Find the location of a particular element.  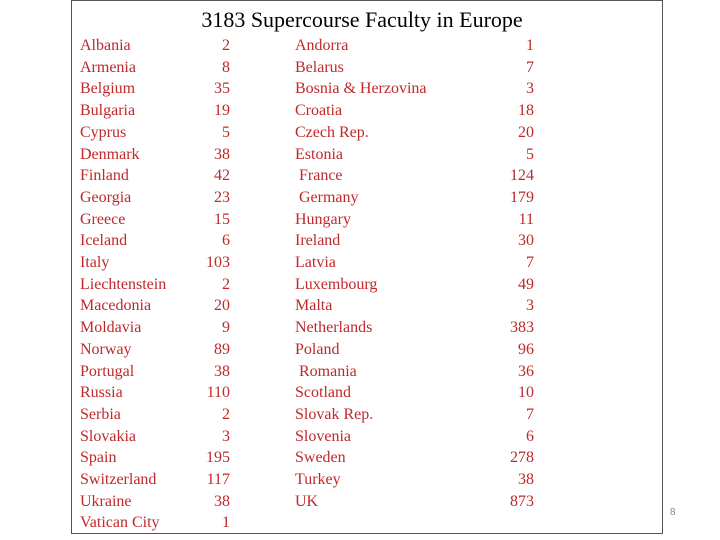

country-name: Finland is located at coordinates (104, 176).